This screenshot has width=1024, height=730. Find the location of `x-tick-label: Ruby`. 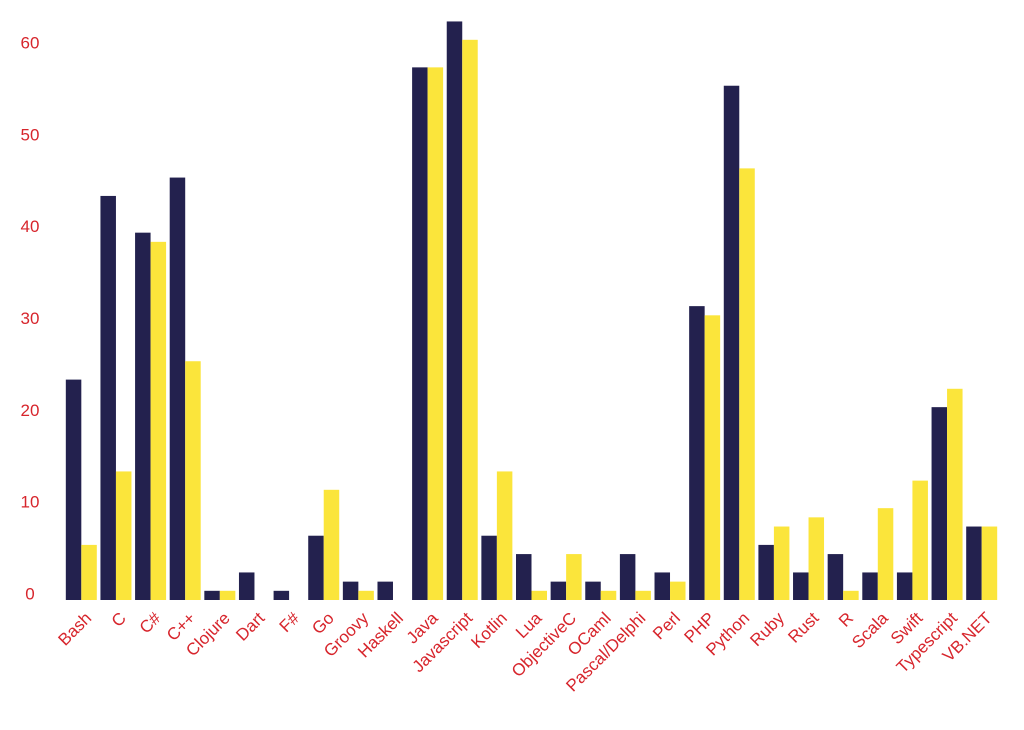

x-tick-label: Ruby is located at coordinates (767, 629).